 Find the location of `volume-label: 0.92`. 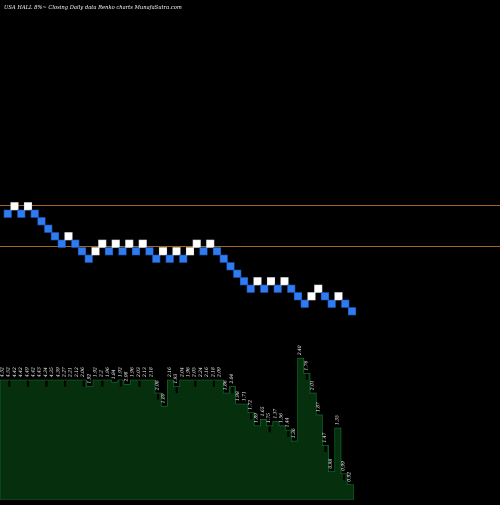

volume-label: 0.92 is located at coordinates (350, 477).